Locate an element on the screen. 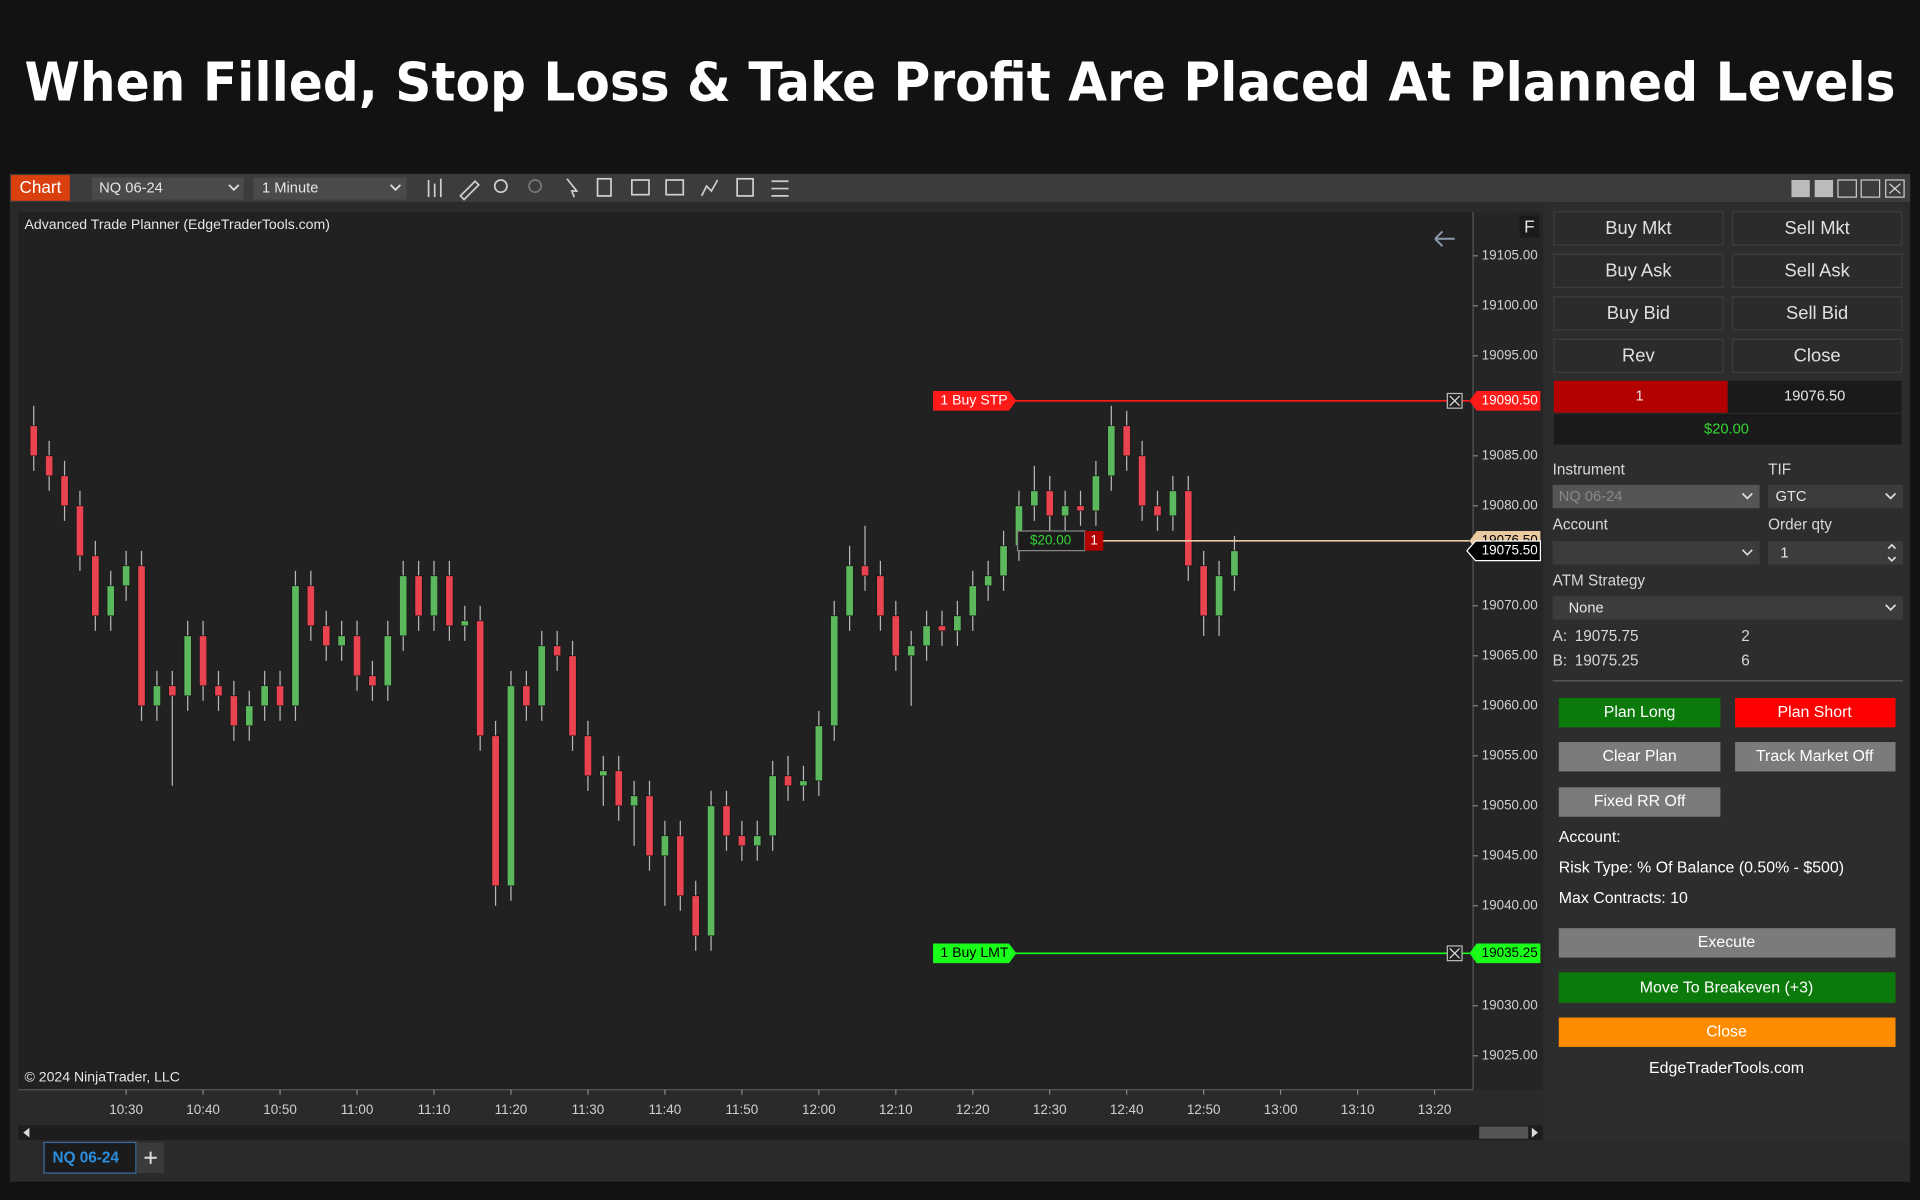  strategies-icon is located at coordinates (709, 188).